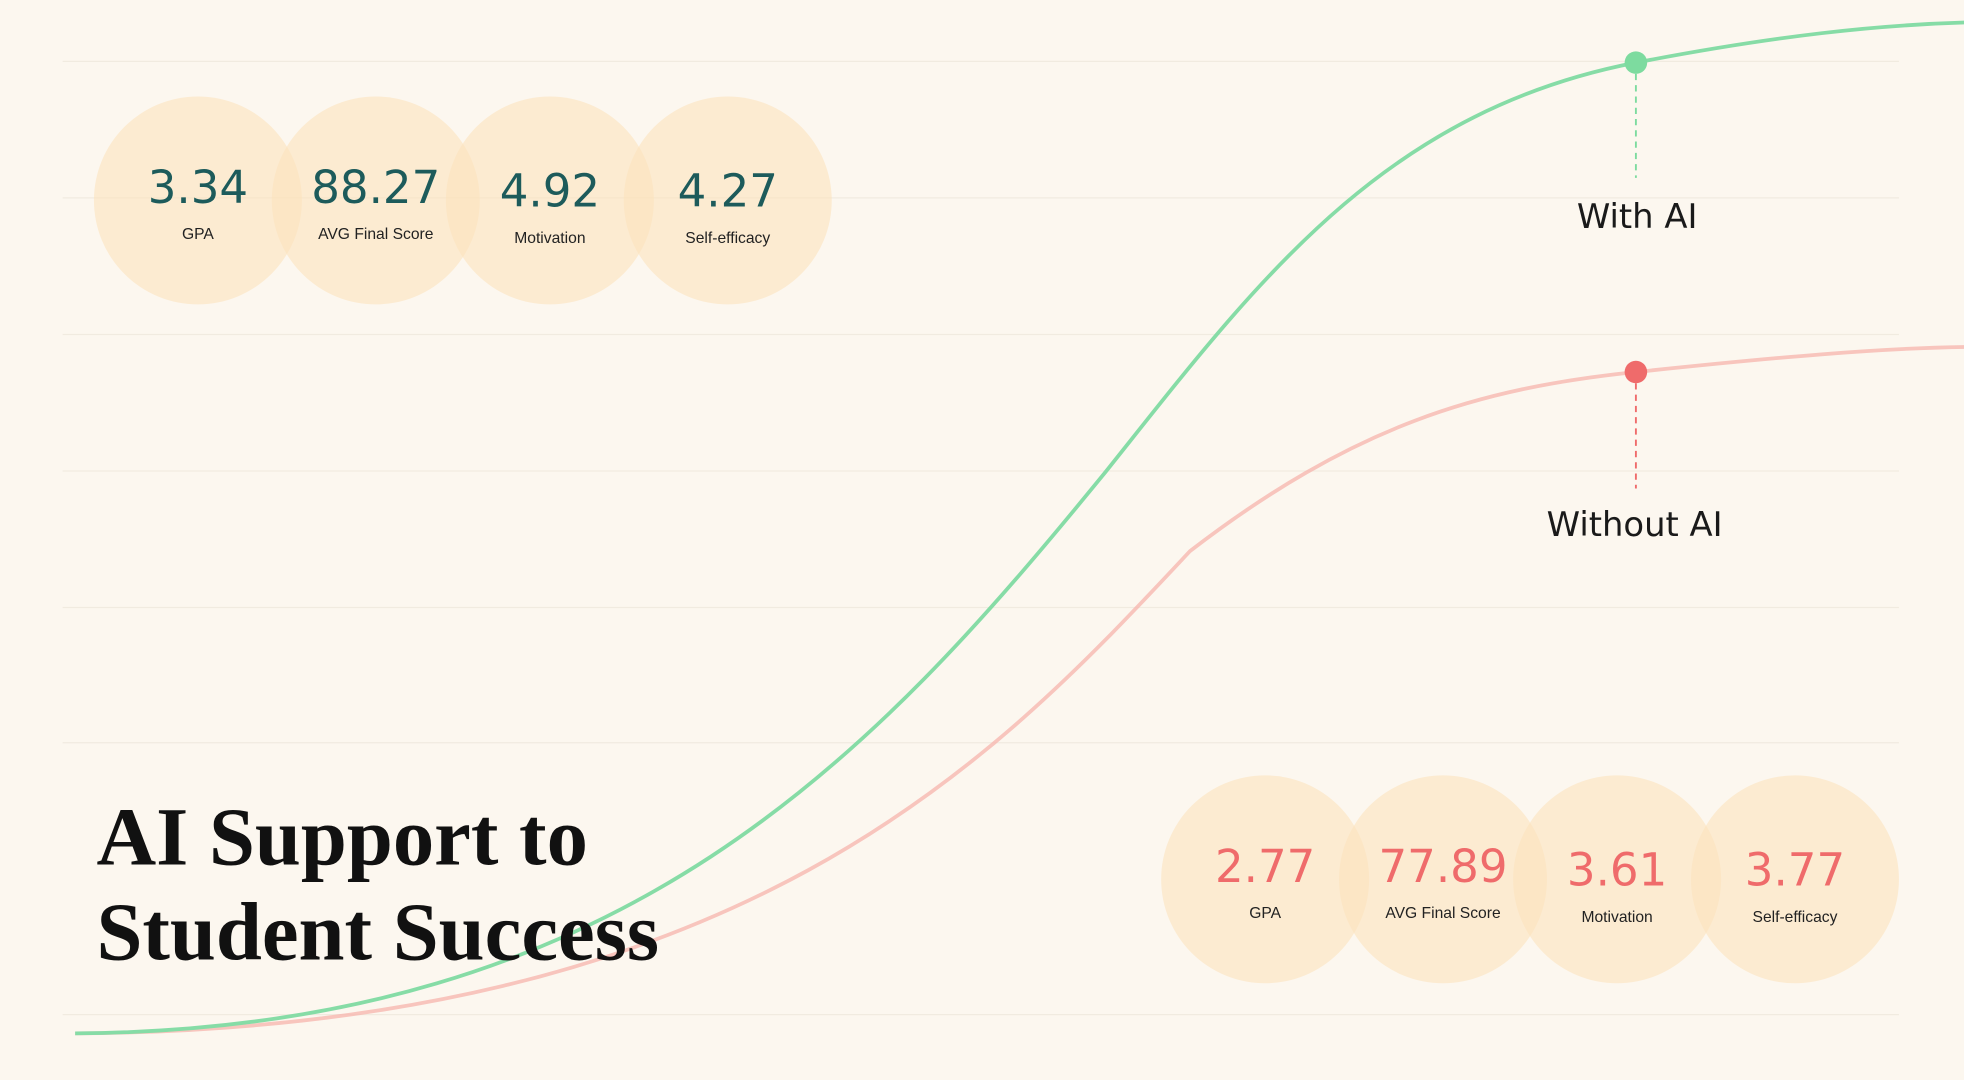 The height and width of the screenshot is (1080, 1964). What do you see at coordinates (1636, 372) in the screenshot?
I see `without-ai-marker` at bounding box center [1636, 372].